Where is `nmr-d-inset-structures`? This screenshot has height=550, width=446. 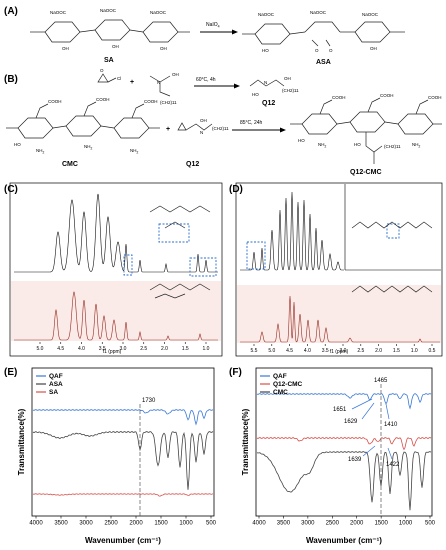
nmr-d-inset-structures is located at coordinates (392, 257).